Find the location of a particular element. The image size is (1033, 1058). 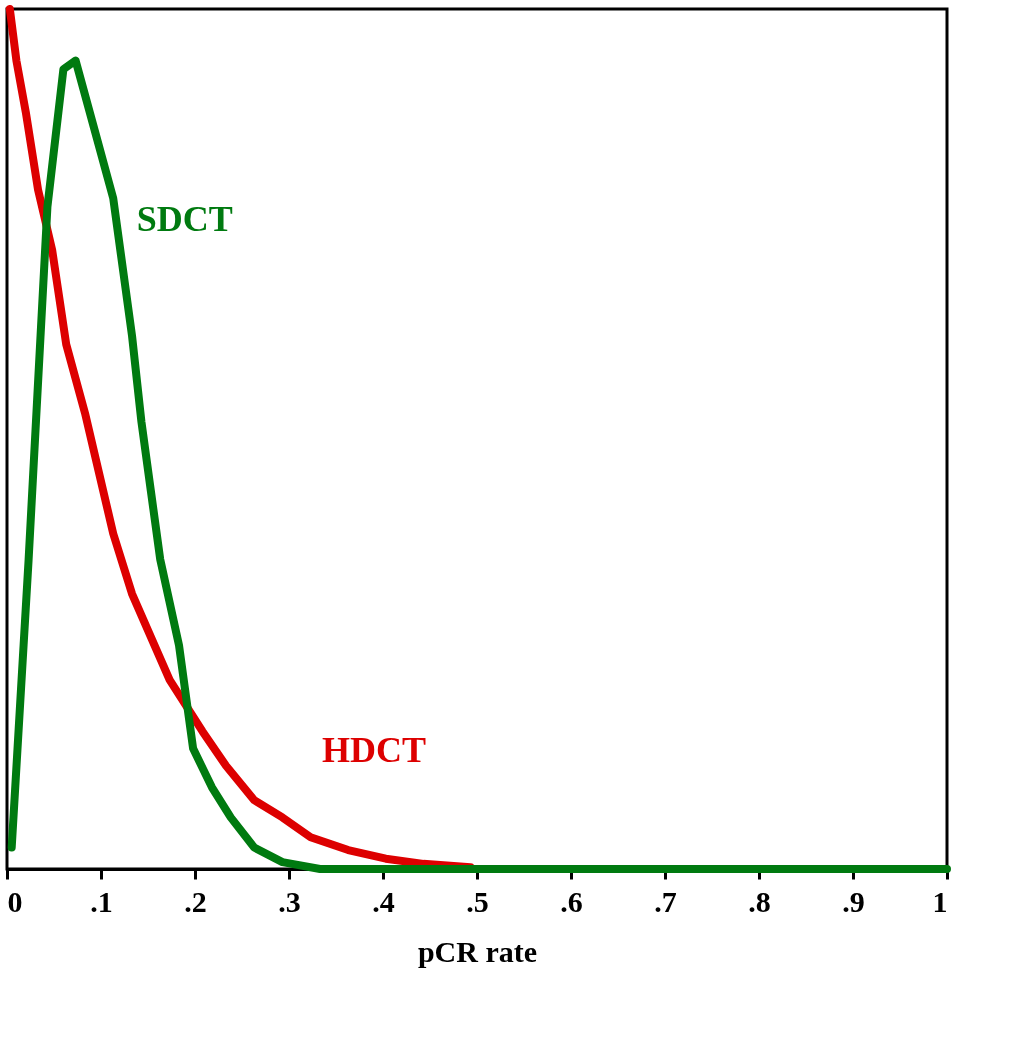

x-tick-label: .9 is located at coordinates (853, 901).